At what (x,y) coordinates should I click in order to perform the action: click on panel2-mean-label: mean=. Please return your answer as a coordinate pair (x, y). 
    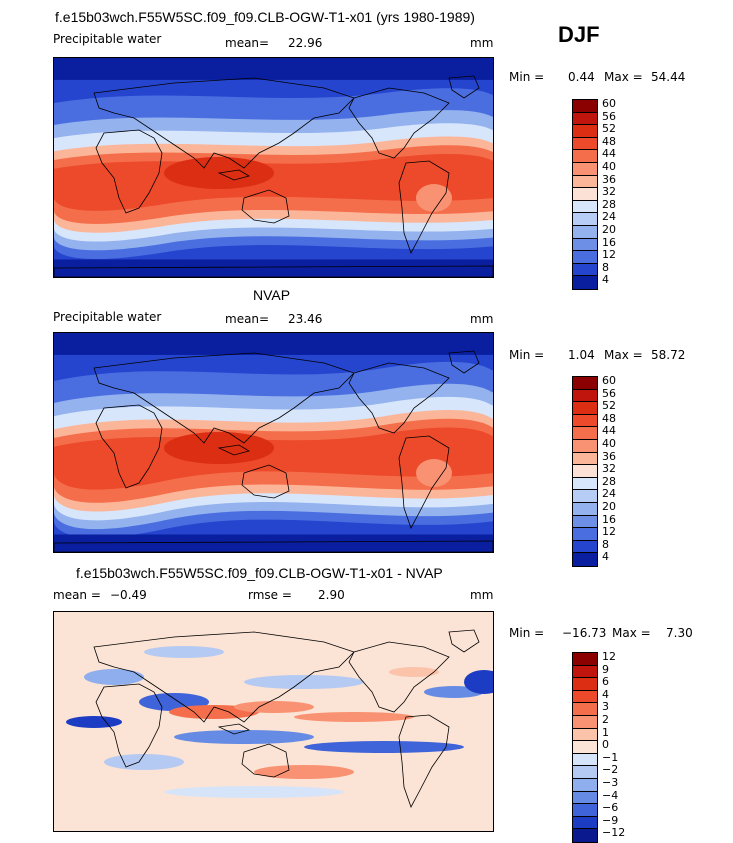
    Looking at the image, I should click on (247, 319).